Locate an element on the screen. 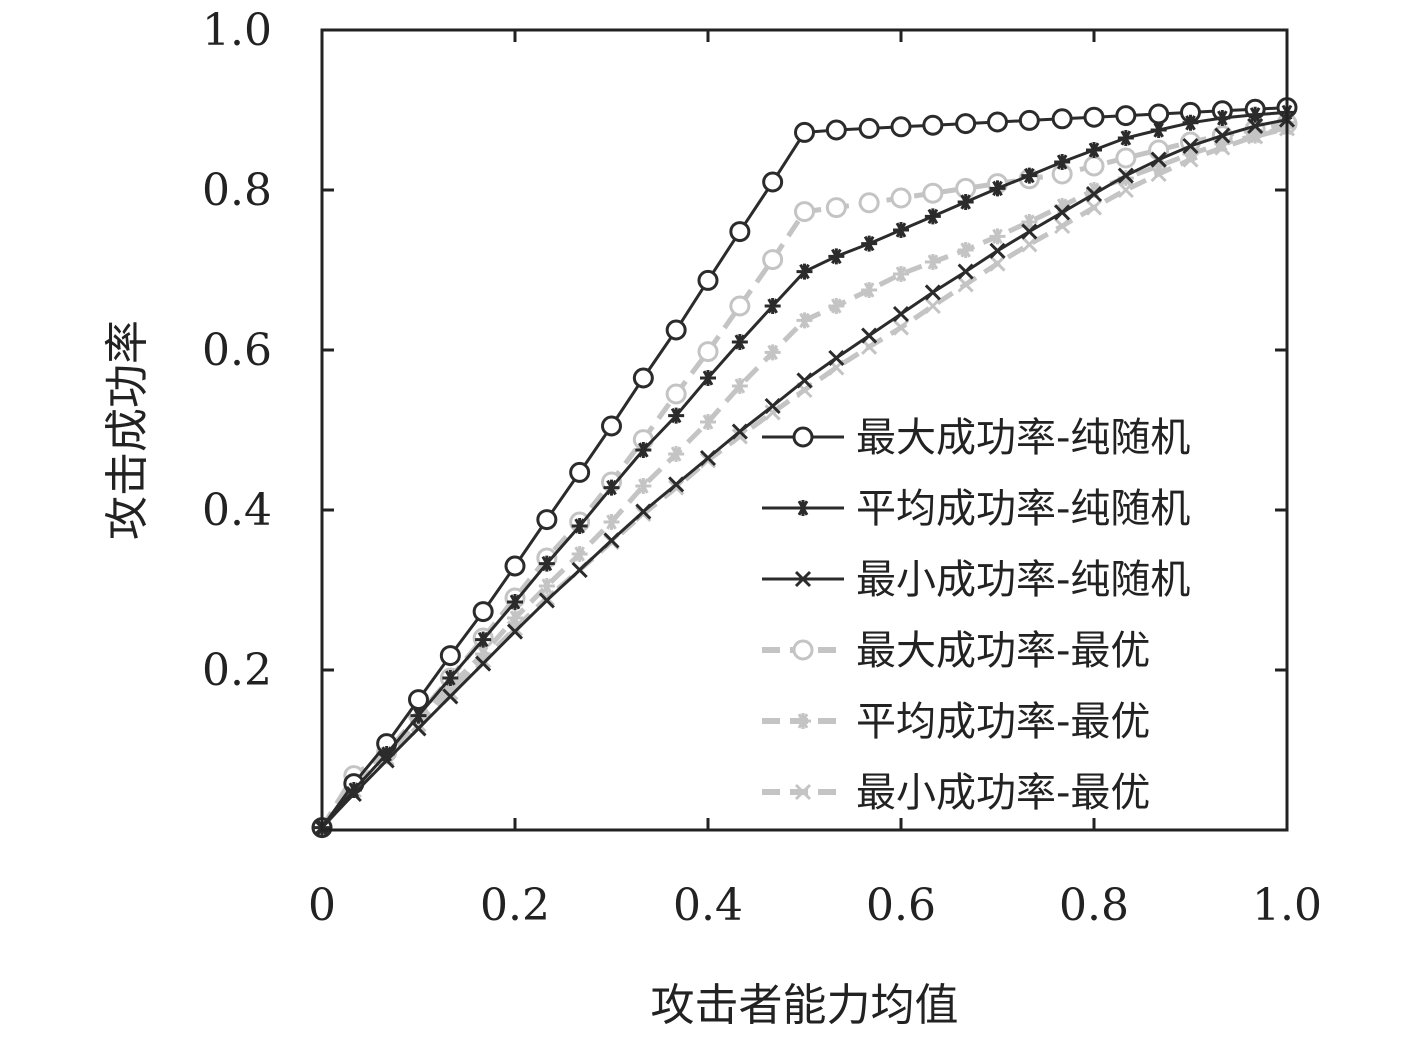  legend-label: 平均成功率-纯随机 is located at coordinates (1023, 509).